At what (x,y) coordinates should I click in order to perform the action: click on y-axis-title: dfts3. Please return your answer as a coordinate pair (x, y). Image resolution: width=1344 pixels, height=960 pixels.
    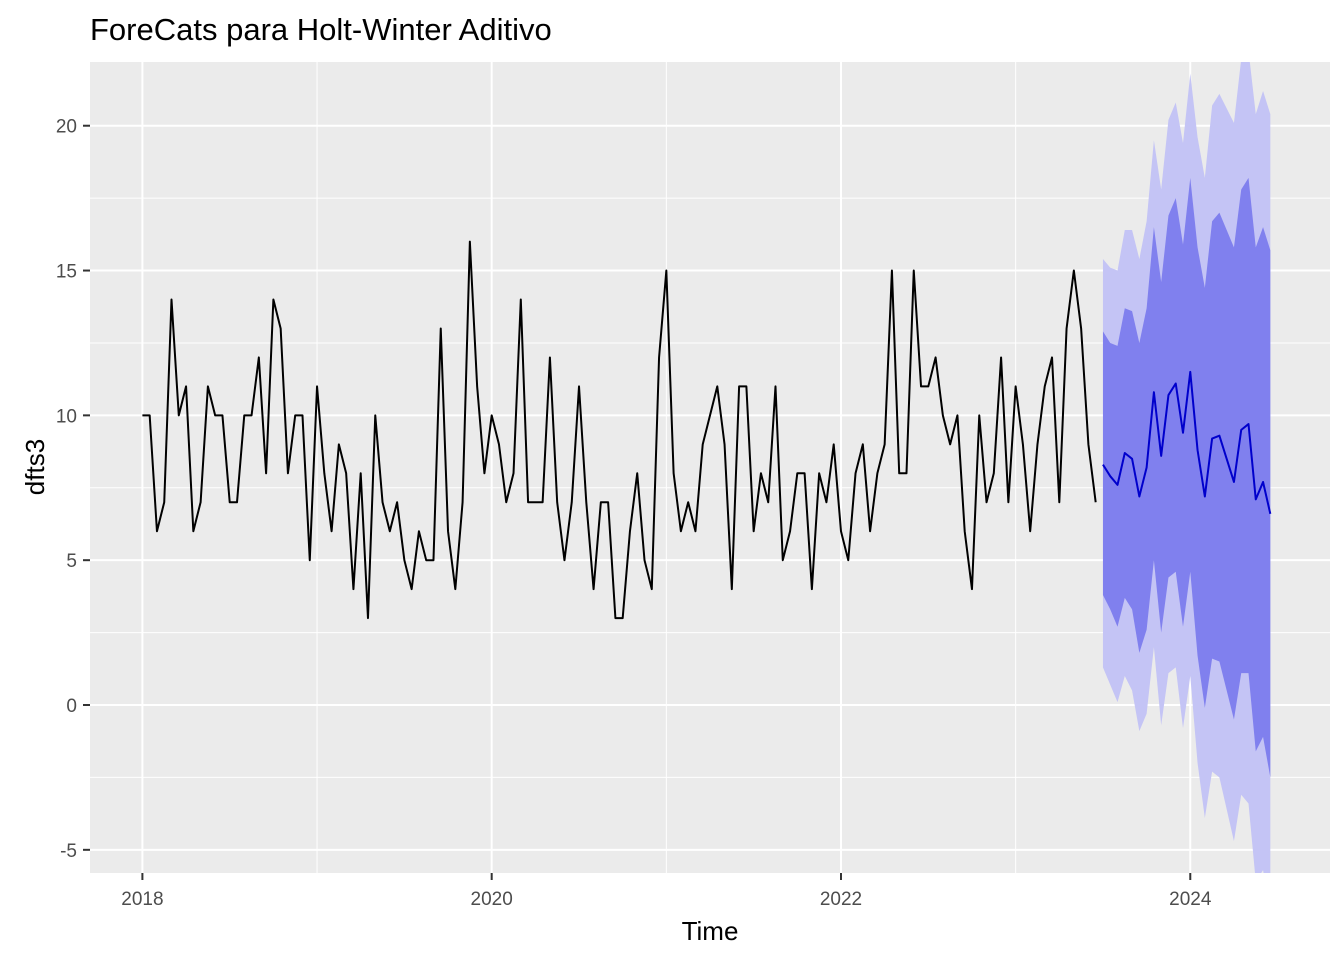
    Looking at the image, I should click on (35, 467).